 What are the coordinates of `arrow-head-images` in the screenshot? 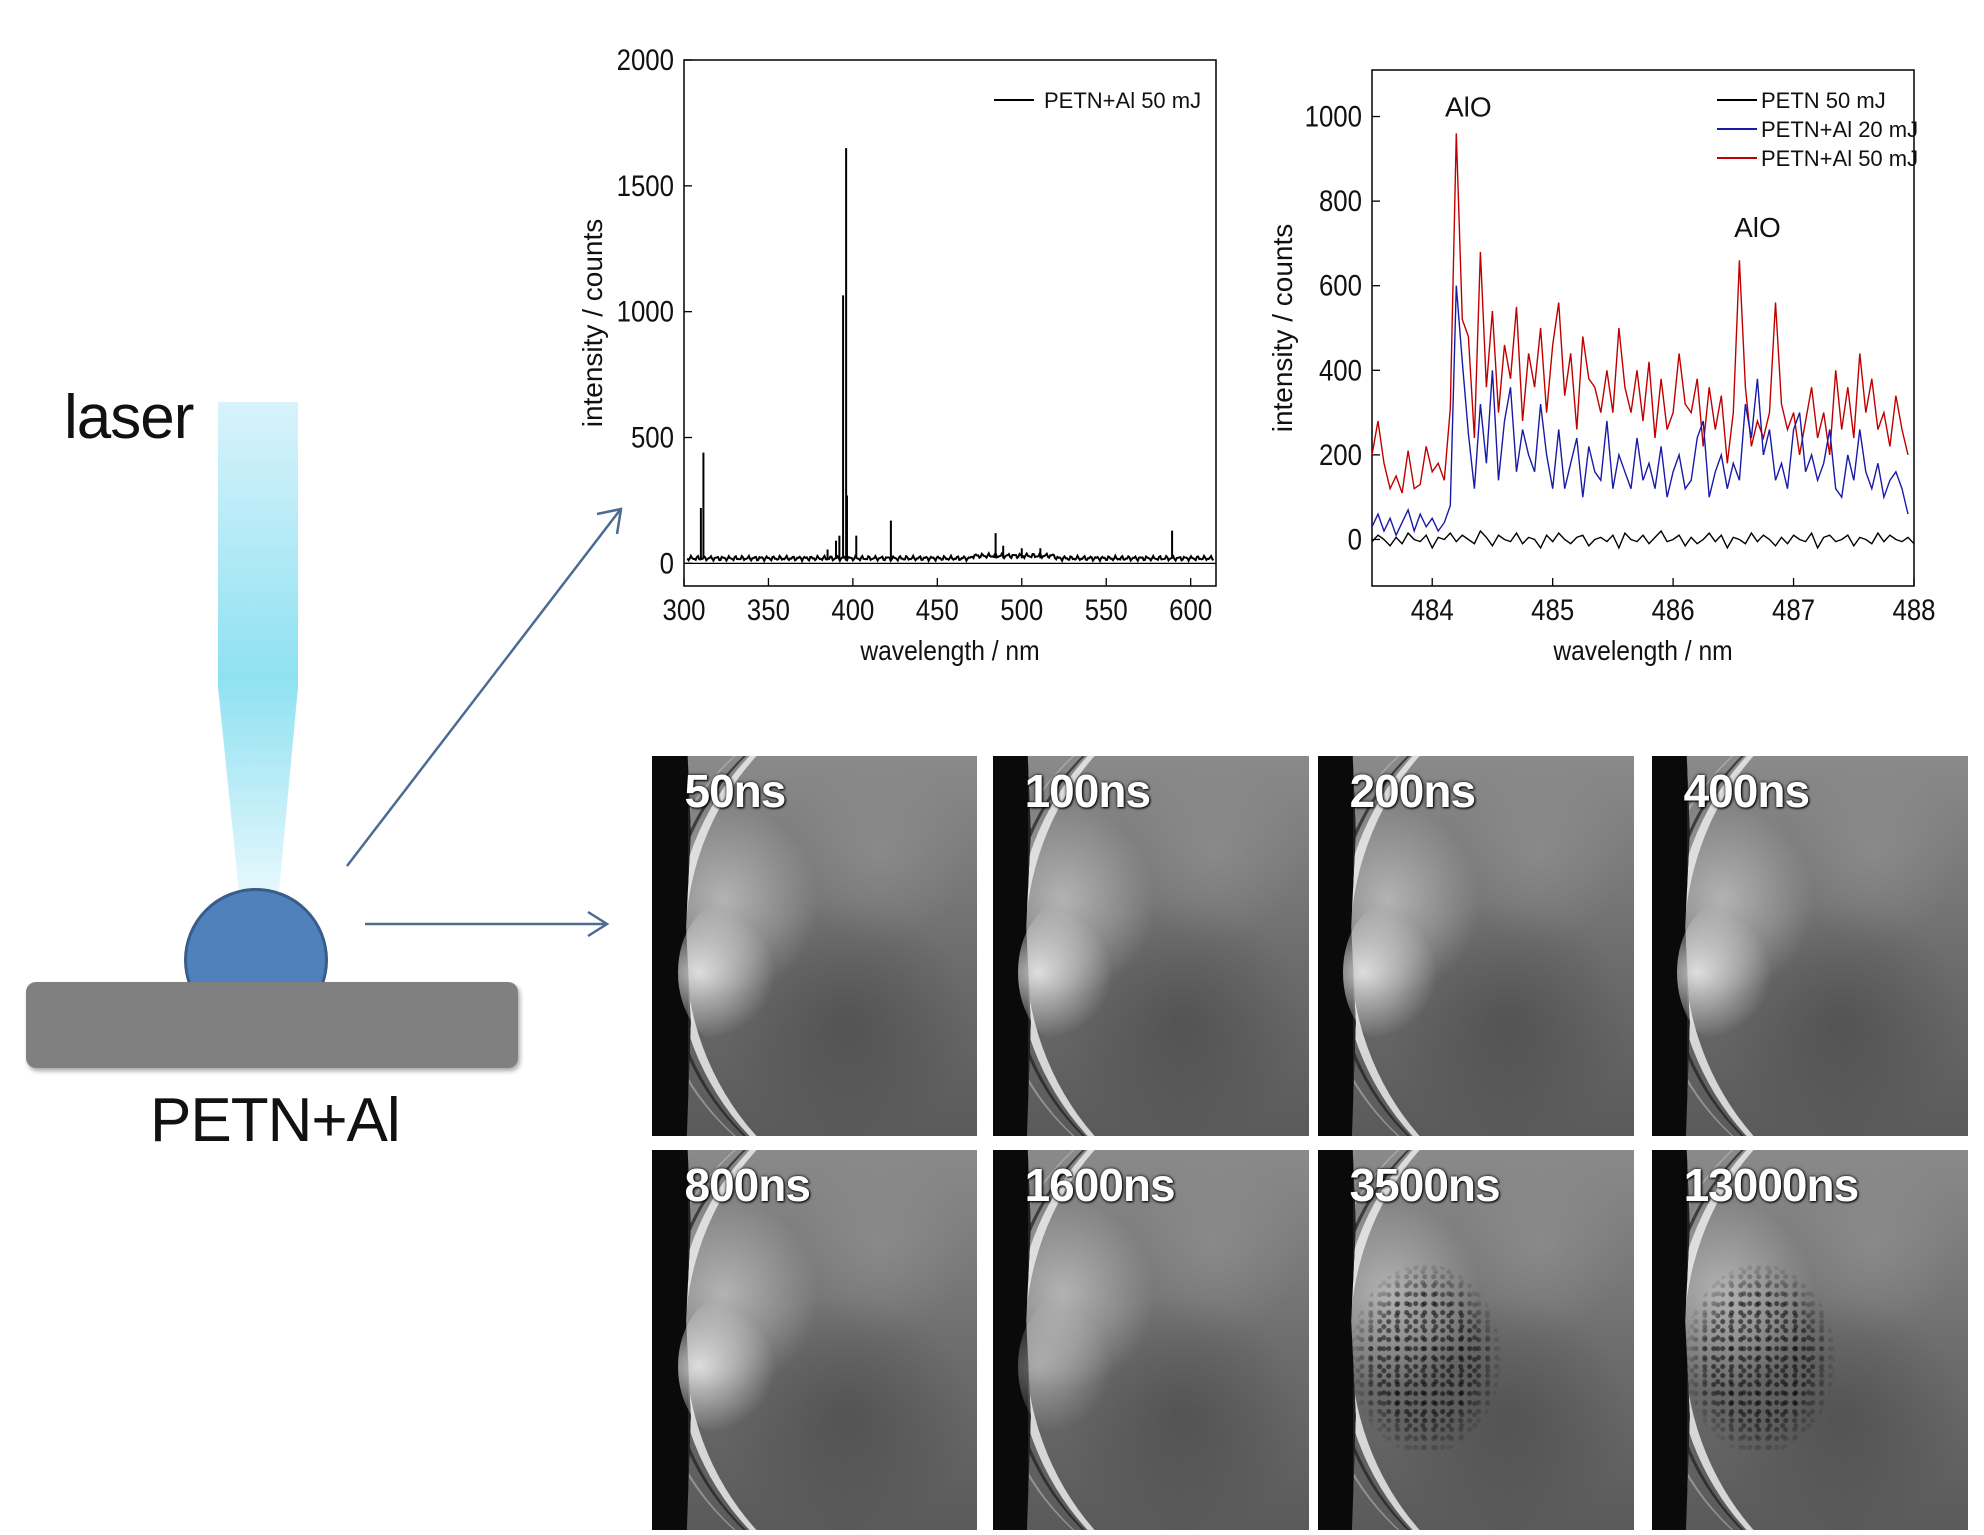 It's located at (598, 924).